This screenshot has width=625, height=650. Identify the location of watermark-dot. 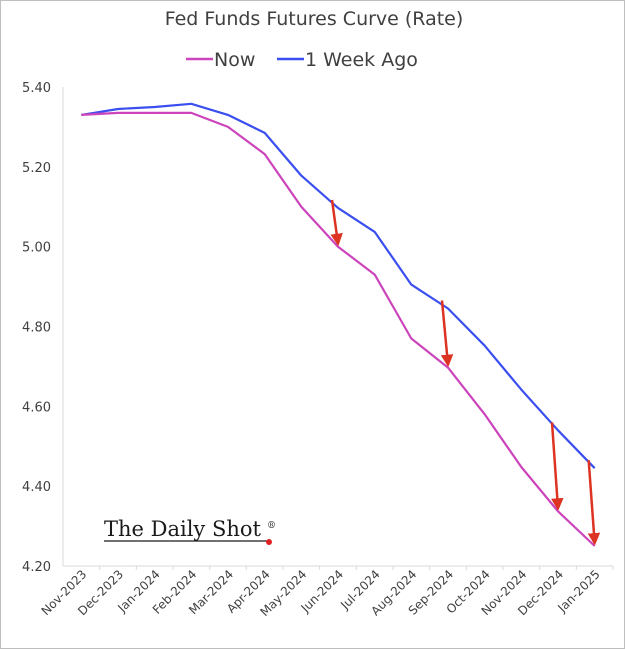
(269, 542).